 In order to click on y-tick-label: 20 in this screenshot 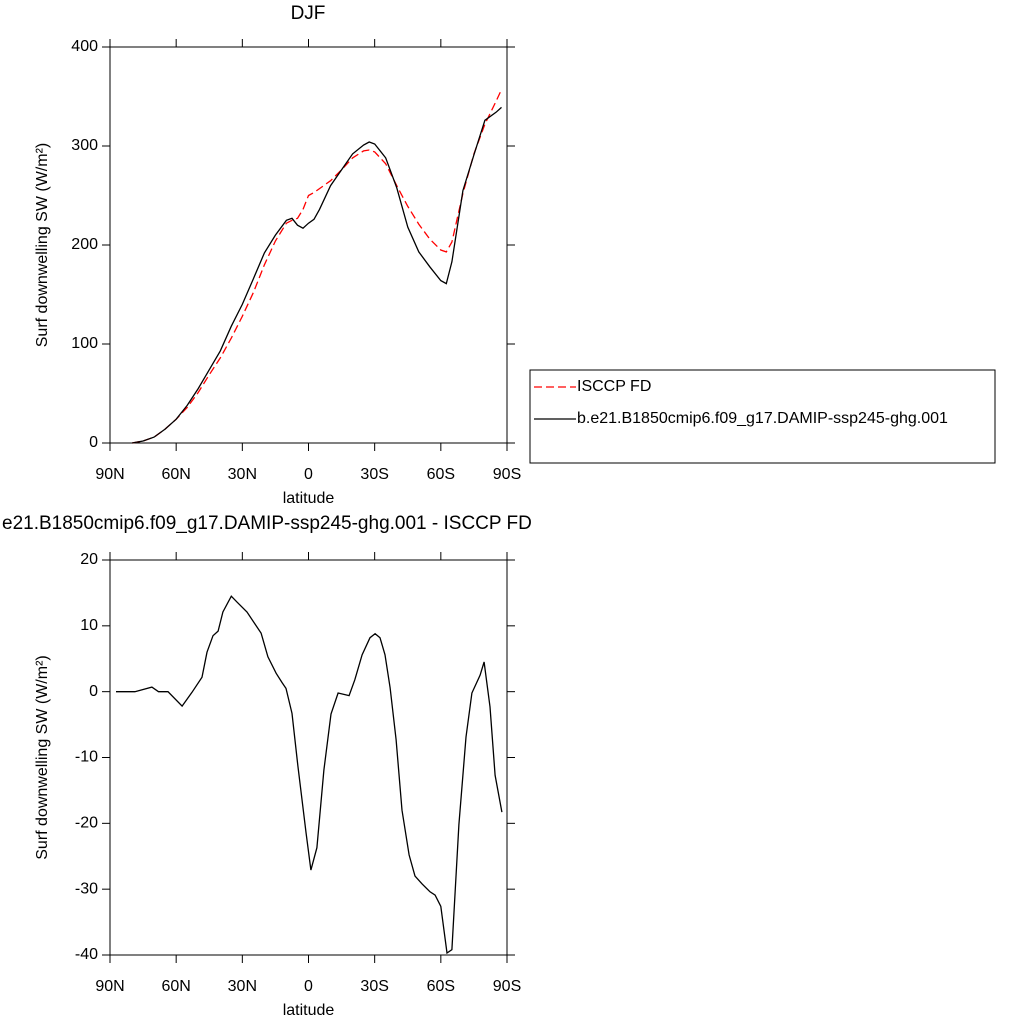, I will do `click(89, 559)`.